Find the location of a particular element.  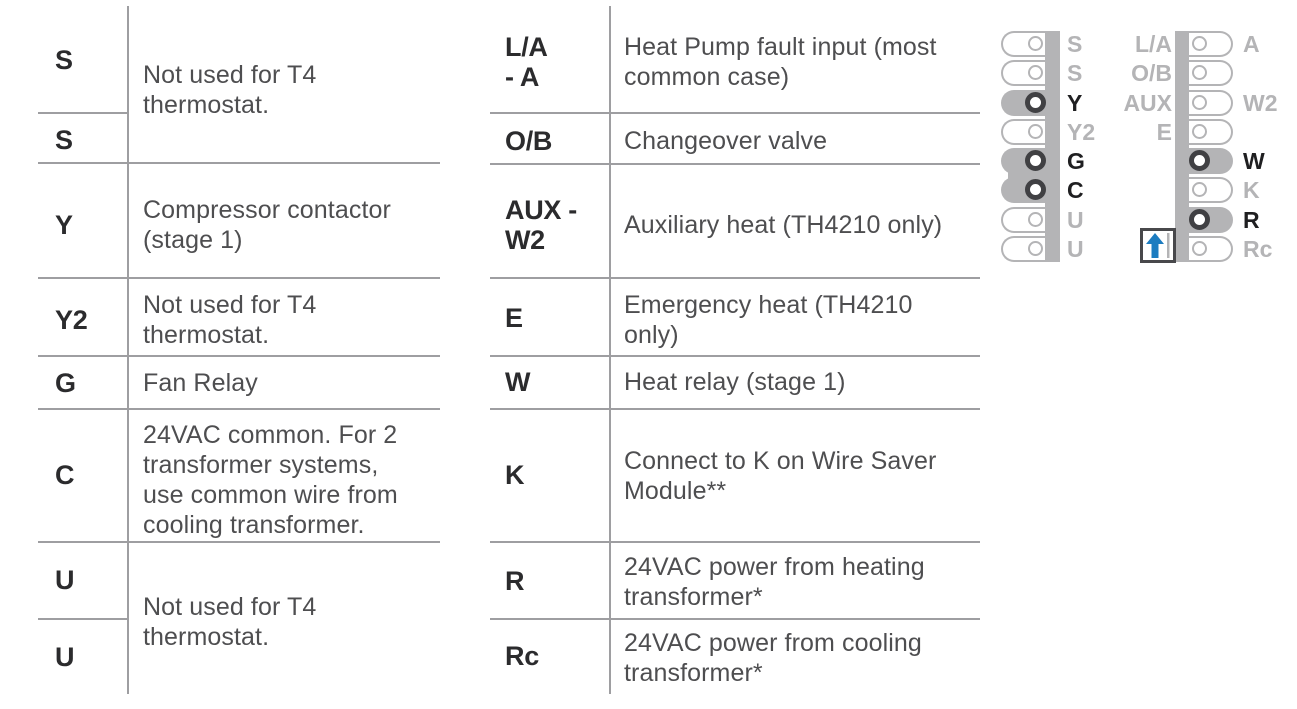

terminal-cell-aux-w2: AUX - W2 is located at coordinates (541, 225).